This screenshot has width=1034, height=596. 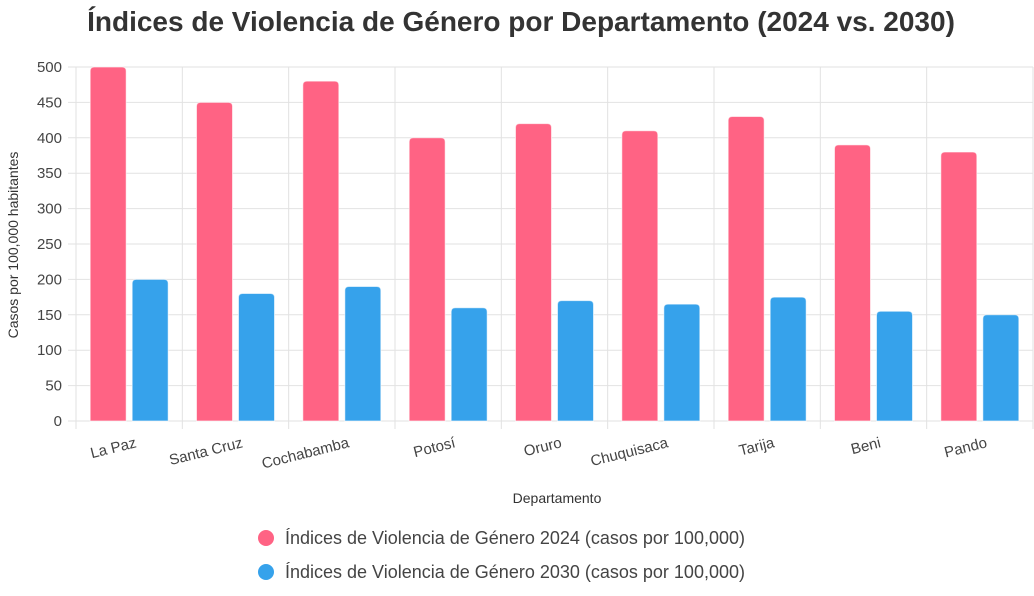 What do you see at coordinates (214, 261) in the screenshot?
I see `bar-2024-santa-cruz` at bounding box center [214, 261].